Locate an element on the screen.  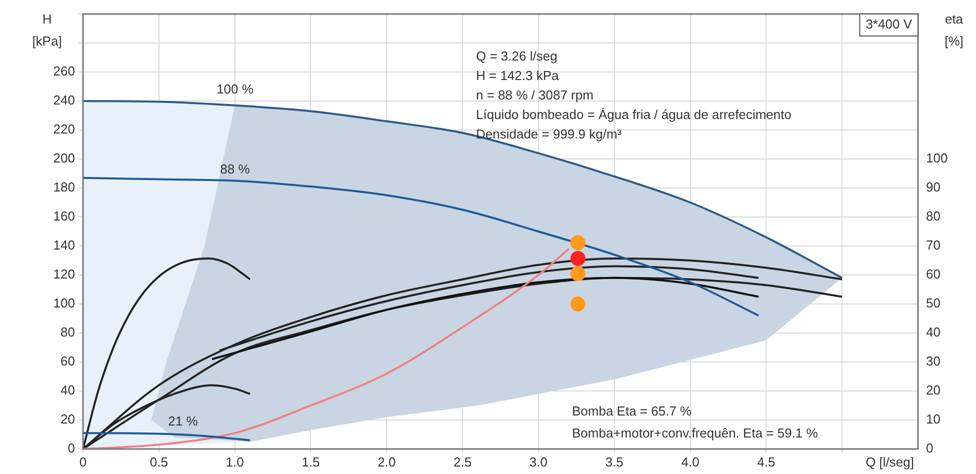
y-tick-label: 80 is located at coordinates (67, 332).